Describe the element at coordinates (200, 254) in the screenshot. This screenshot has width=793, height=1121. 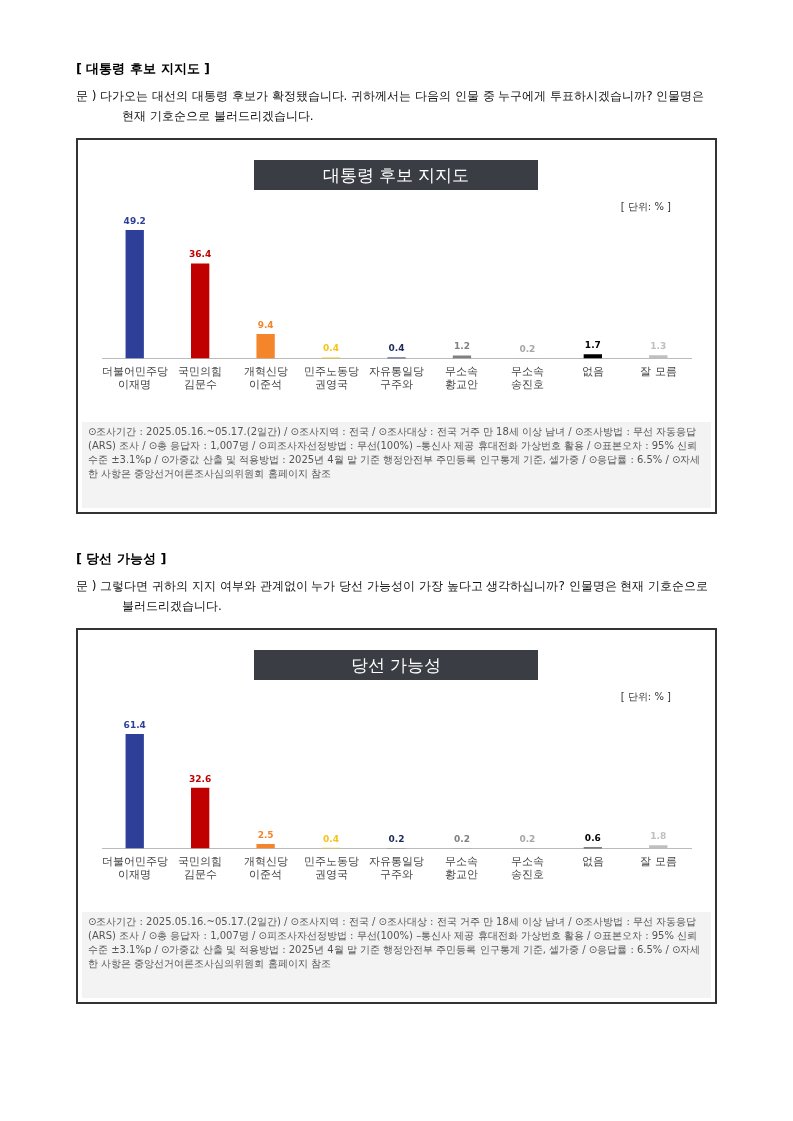
I see `data-label: 36.4` at that location.